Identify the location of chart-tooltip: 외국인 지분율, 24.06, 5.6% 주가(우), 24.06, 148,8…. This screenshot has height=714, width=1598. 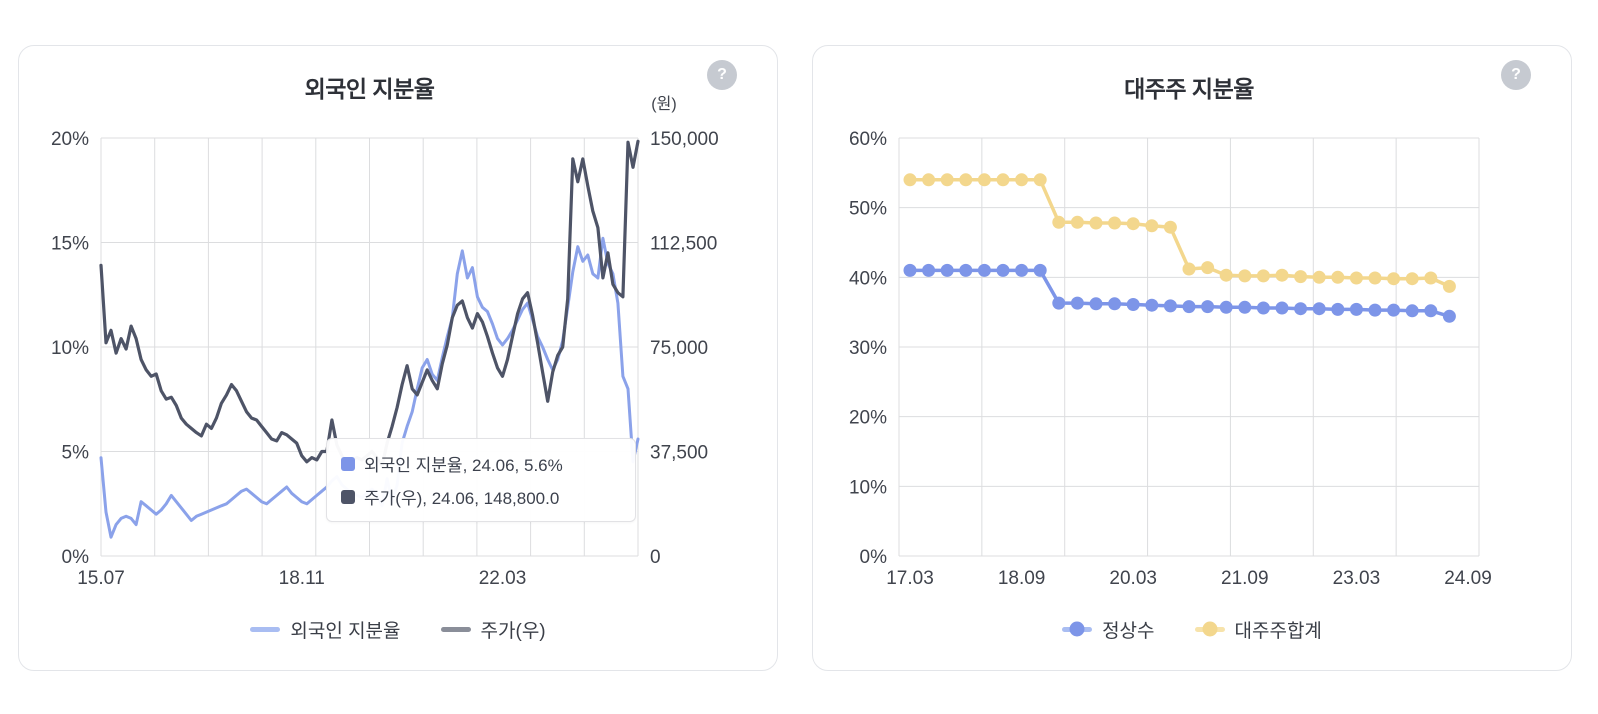
(481, 480).